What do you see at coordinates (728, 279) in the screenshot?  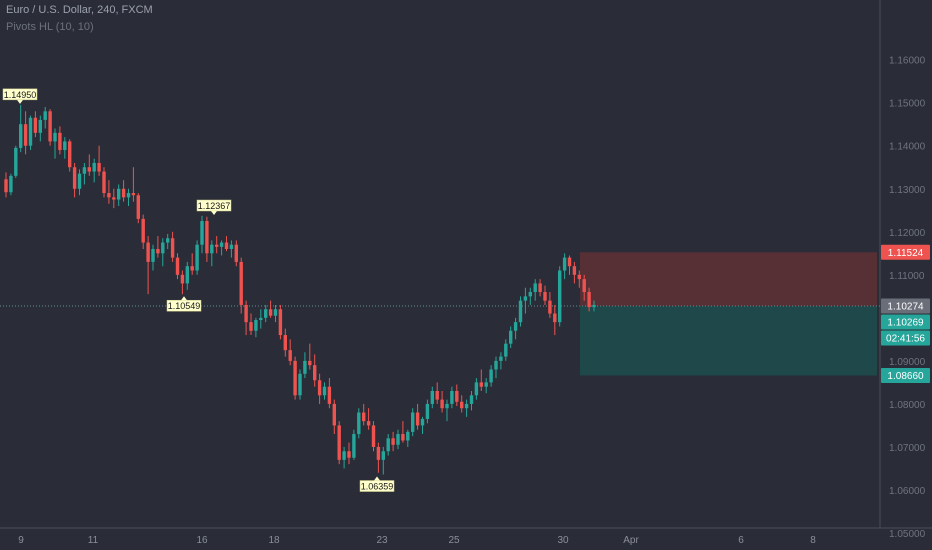 I see `stop-loss-zone` at bounding box center [728, 279].